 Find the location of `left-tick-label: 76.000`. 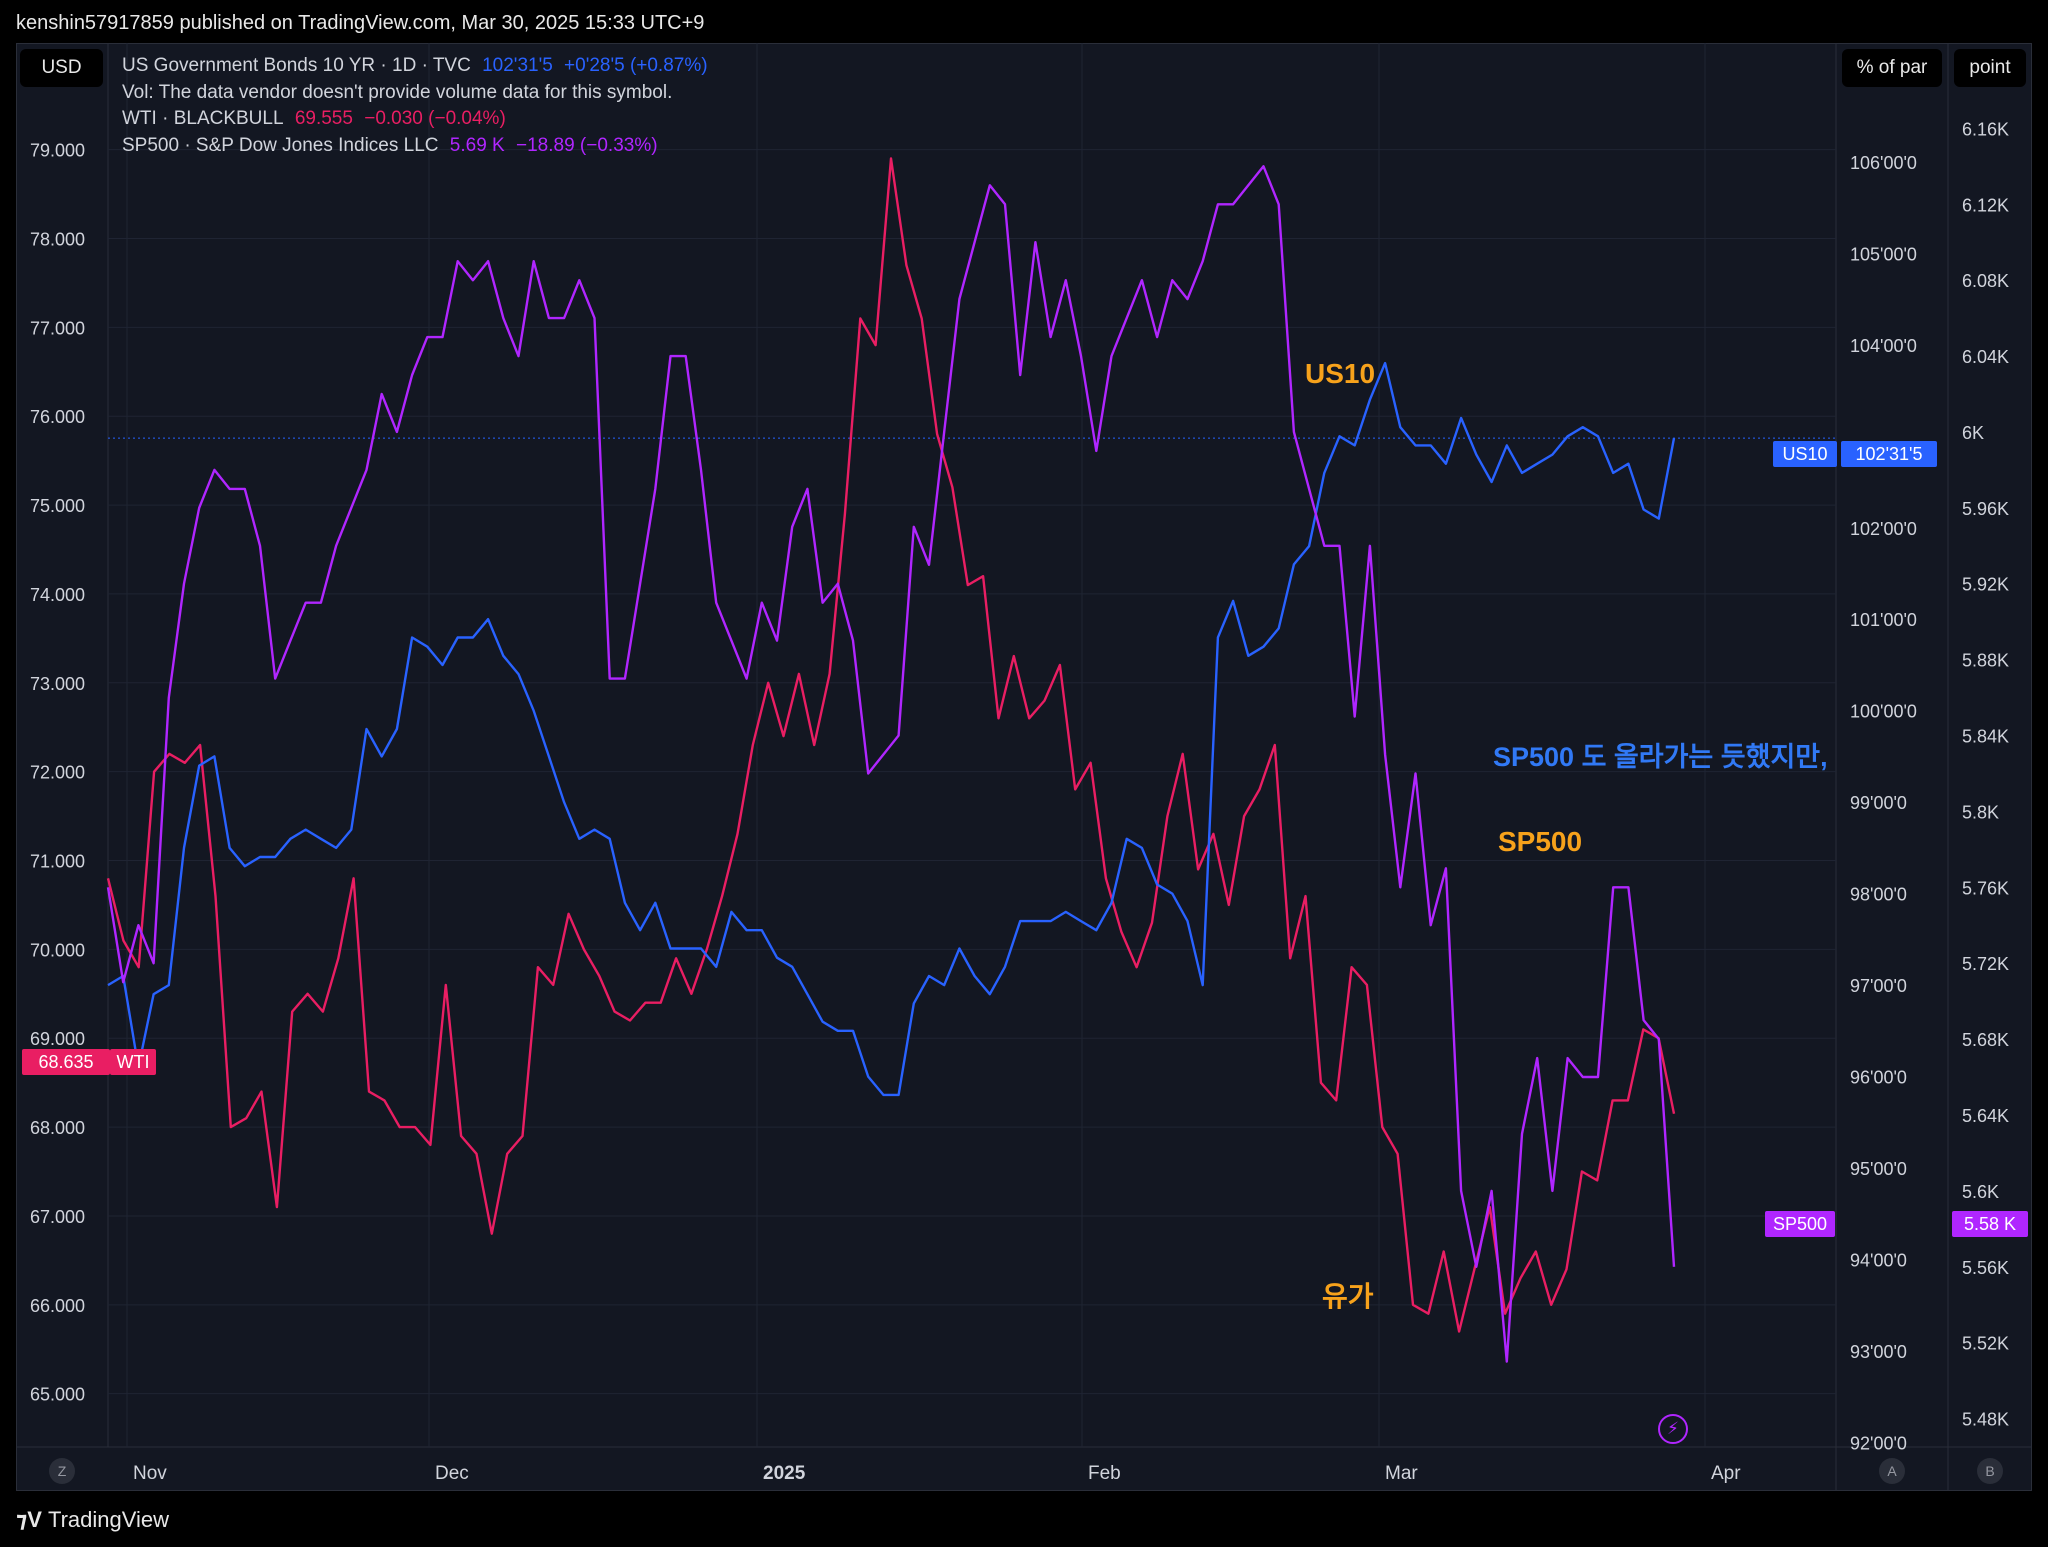

left-tick-label: 76.000 is located at coordinates (57, 417).